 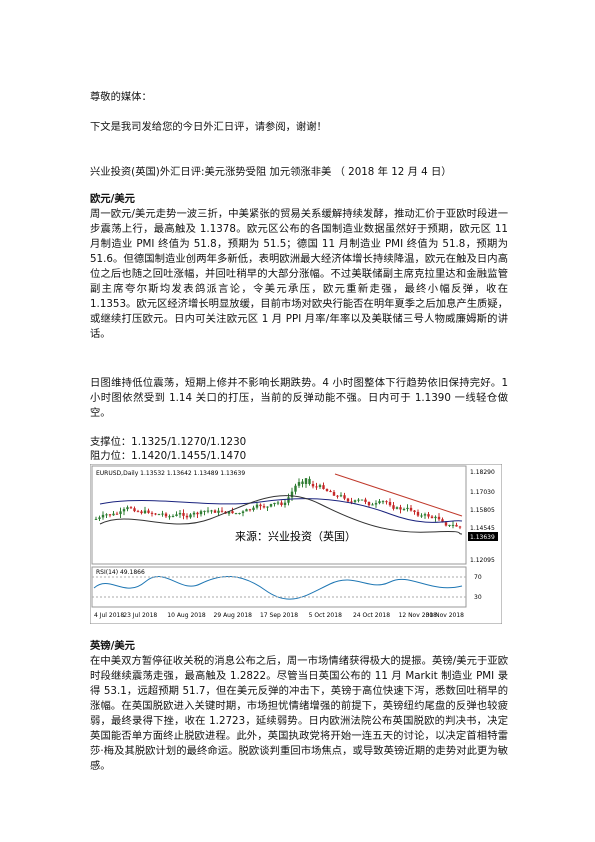 I want to click on watermark: 来源：兴业投资（英国）, so click(x=295, y=536).